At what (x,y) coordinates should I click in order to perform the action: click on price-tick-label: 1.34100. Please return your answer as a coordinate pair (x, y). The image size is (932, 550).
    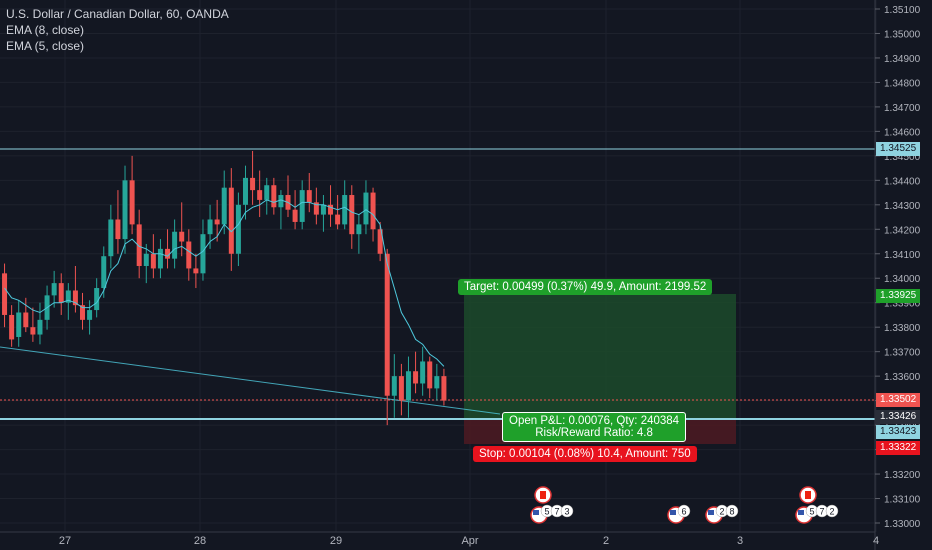
    Looking at the image, I should click on (902, 255).